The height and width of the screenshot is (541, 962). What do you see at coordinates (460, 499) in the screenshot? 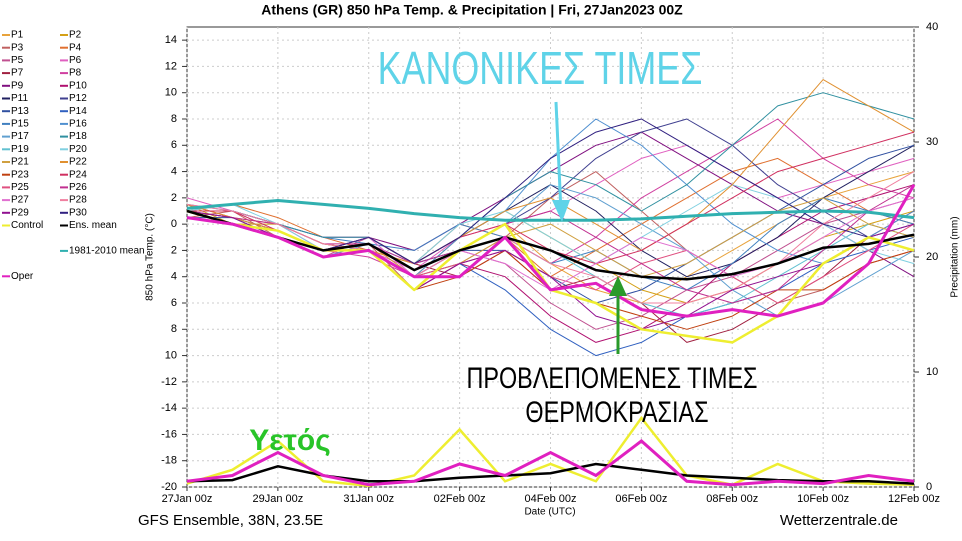
I see `x-tick-label: 02Feb 00z` at bounding box center [460, 499].